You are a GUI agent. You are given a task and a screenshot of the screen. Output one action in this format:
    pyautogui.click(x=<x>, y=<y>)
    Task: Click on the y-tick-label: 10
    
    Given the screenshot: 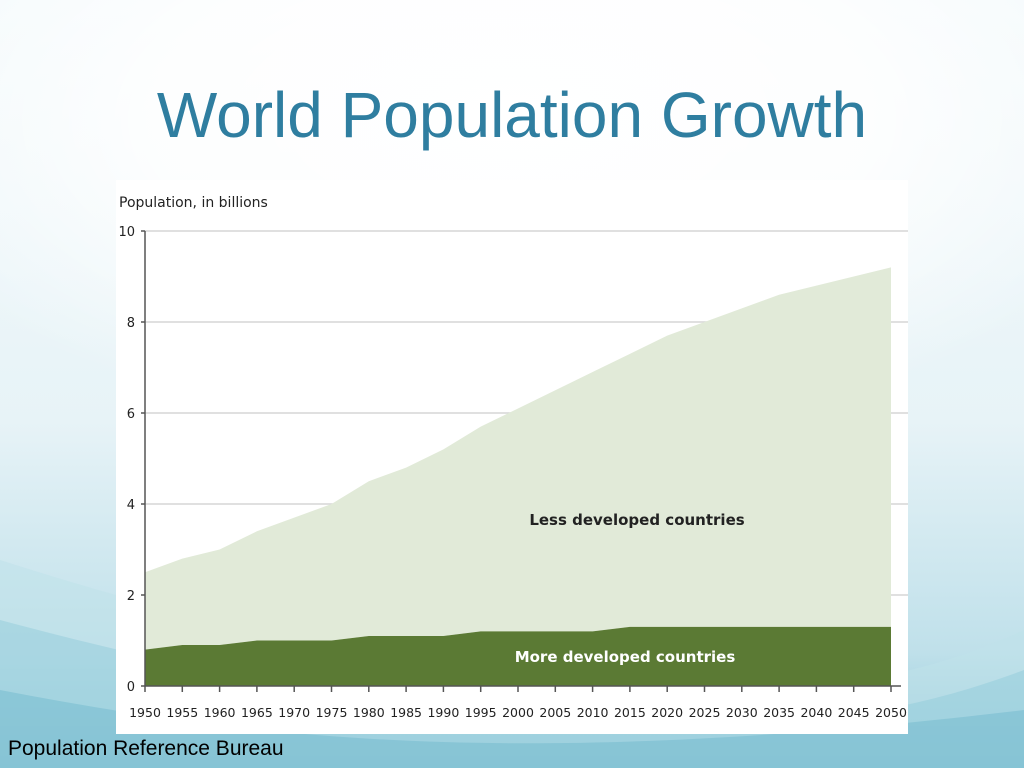 What is the action you would take?
    pyautogui.click(x=126, y=232)
    